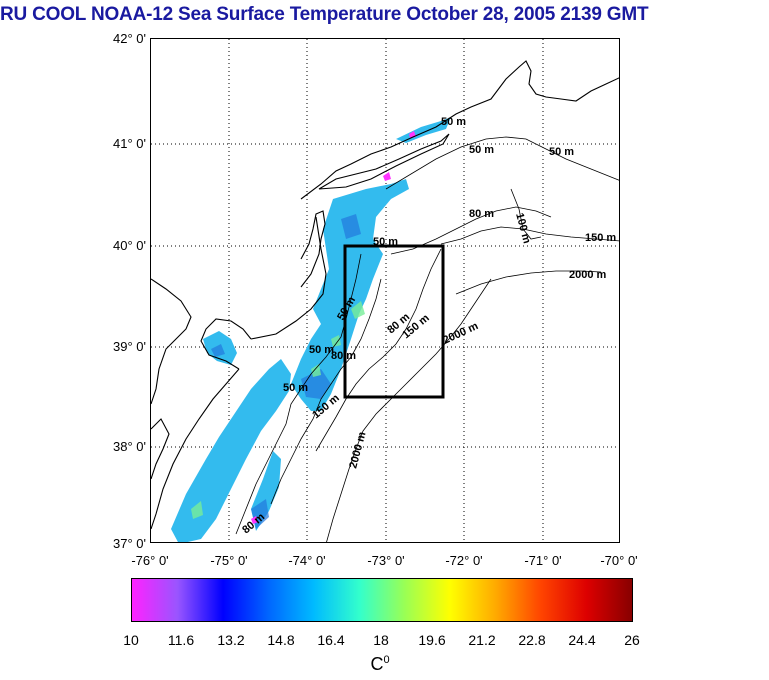  Describe the element at coordinates (382, 600) in the screenshot. I see `temperature-colorbar` at that location.